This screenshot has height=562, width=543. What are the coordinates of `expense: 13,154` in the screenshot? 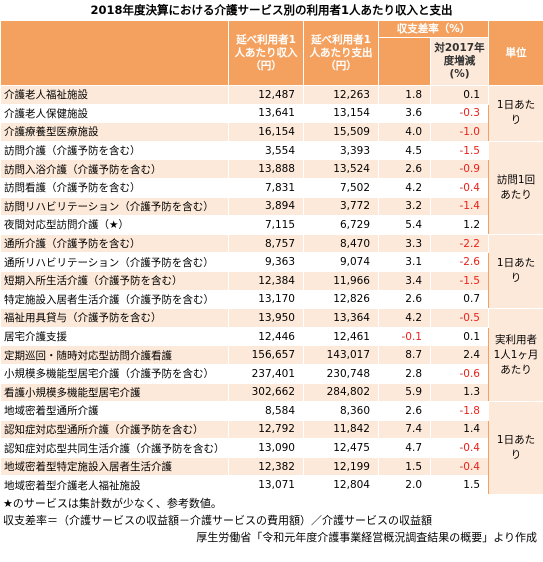 It's located at (341, 113).